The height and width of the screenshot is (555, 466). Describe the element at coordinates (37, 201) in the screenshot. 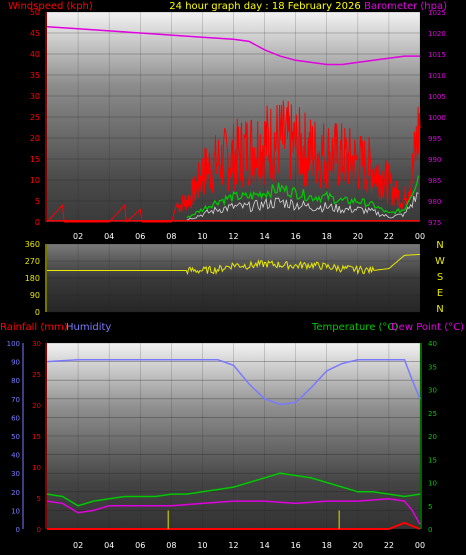

I see `windspeed-tick-label: 5` at that location.